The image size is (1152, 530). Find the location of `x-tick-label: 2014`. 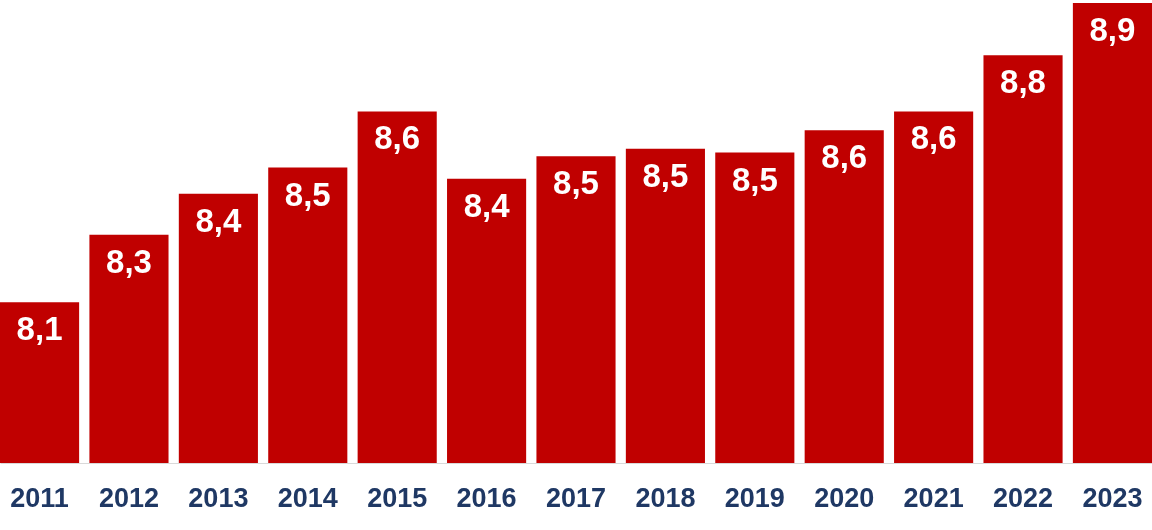

x-tick-label: 2014 is located at coordinates (307, 497).